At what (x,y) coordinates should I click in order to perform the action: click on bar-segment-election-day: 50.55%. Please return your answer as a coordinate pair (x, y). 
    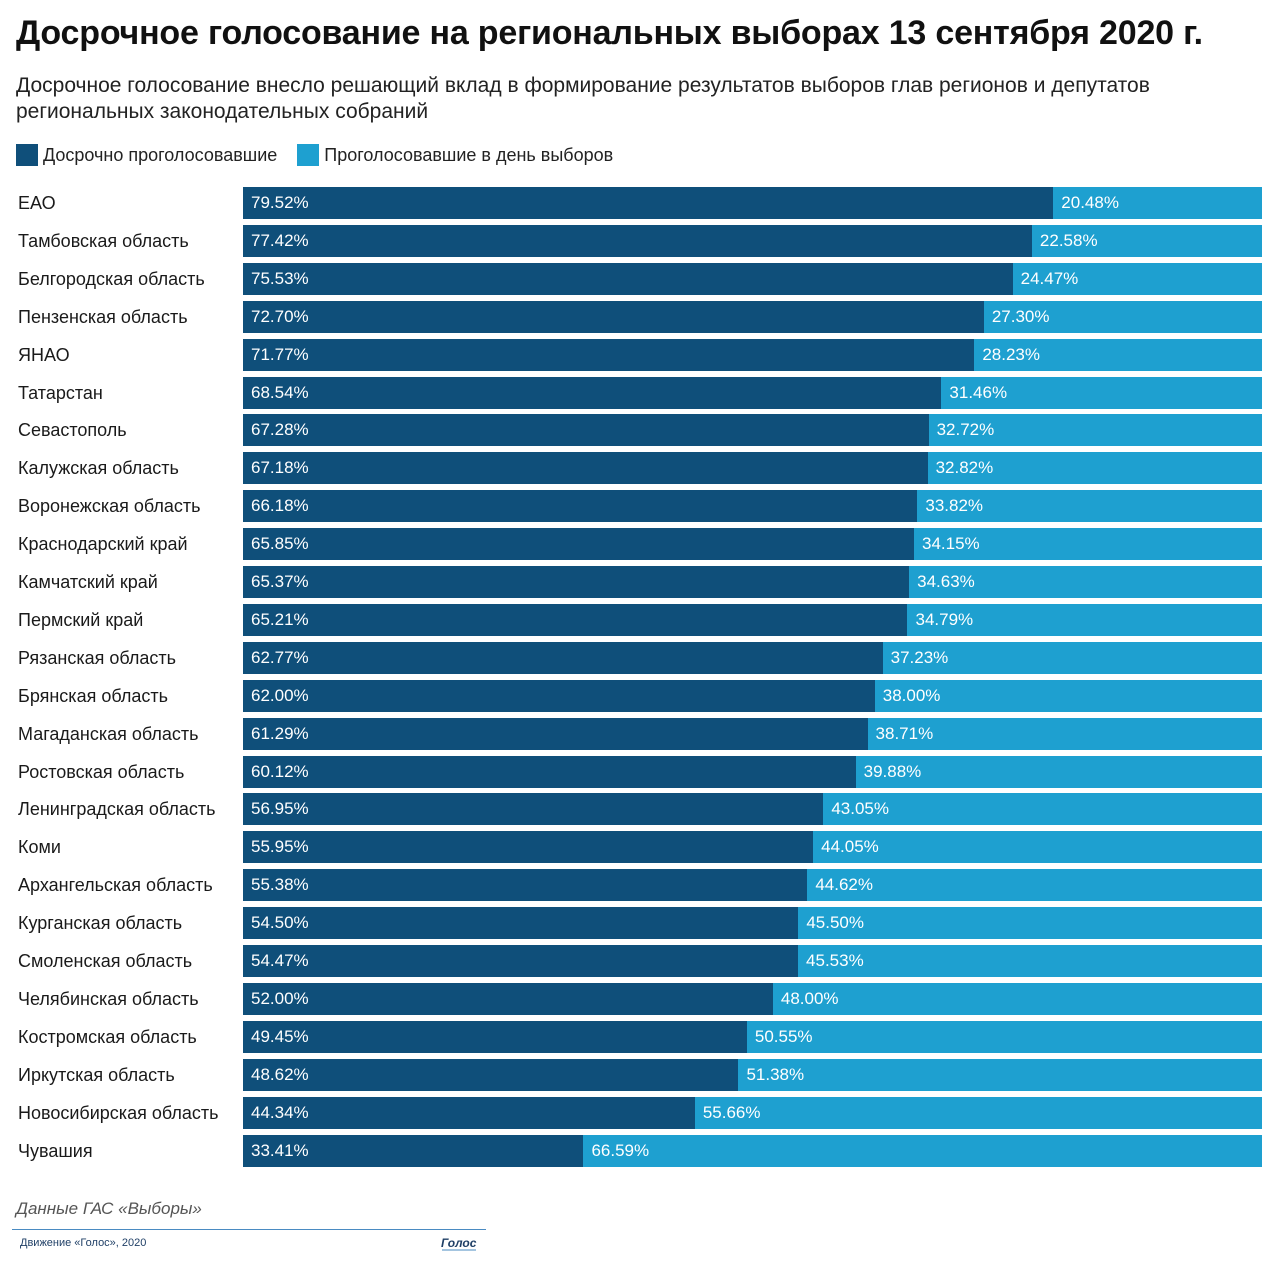
    Looking at the image, I should click on (1004, 1036).